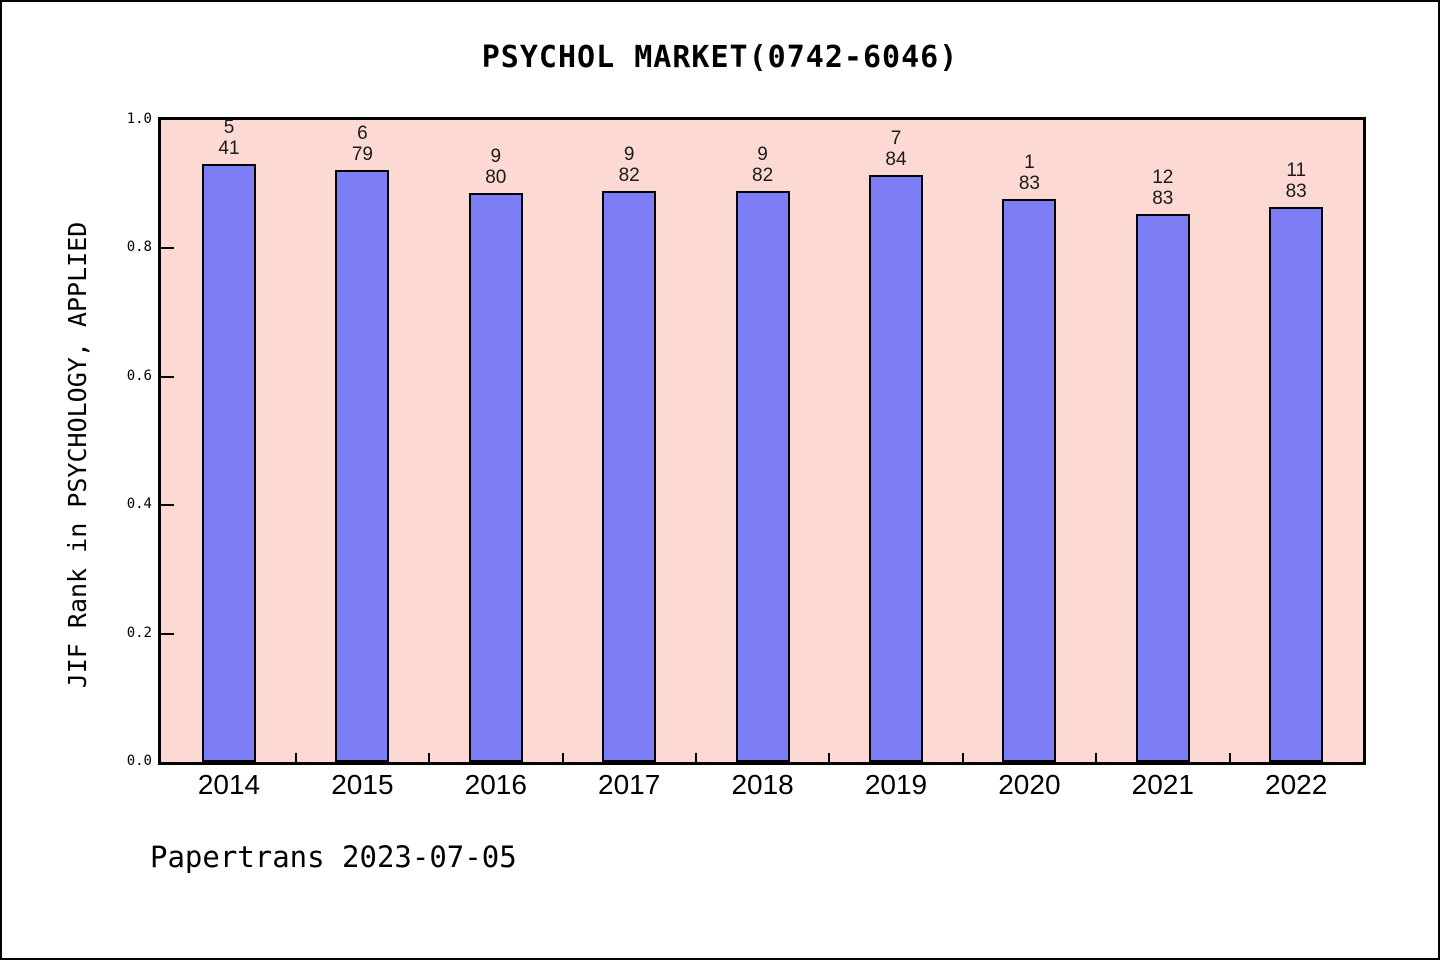 The height and width of the screenshot is (960, 1440). Describe the element at coordinates (495, 784) in the screenshot. I see `x-axis-label: 2016` at that location.